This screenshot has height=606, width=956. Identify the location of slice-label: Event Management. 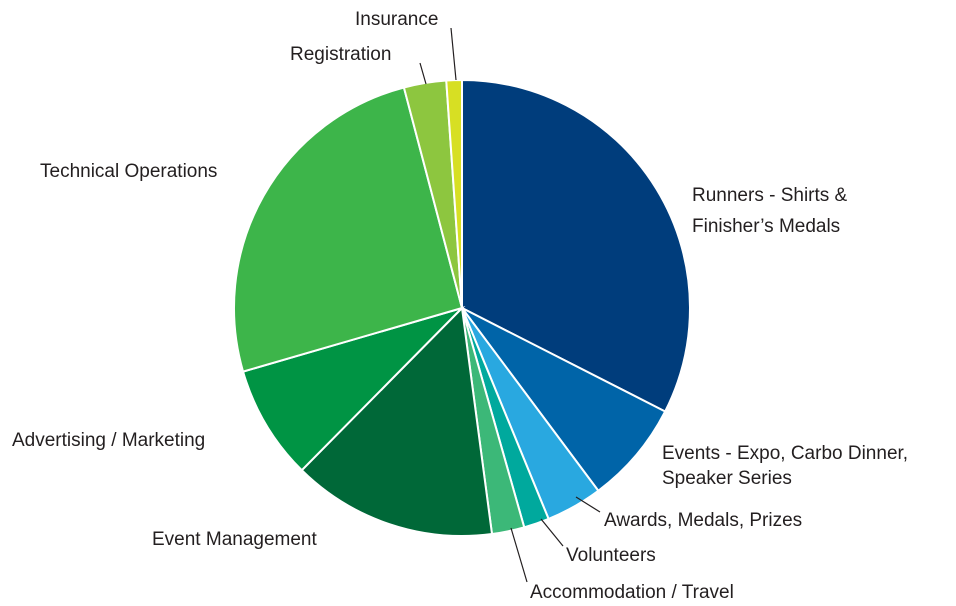
(234, 539).